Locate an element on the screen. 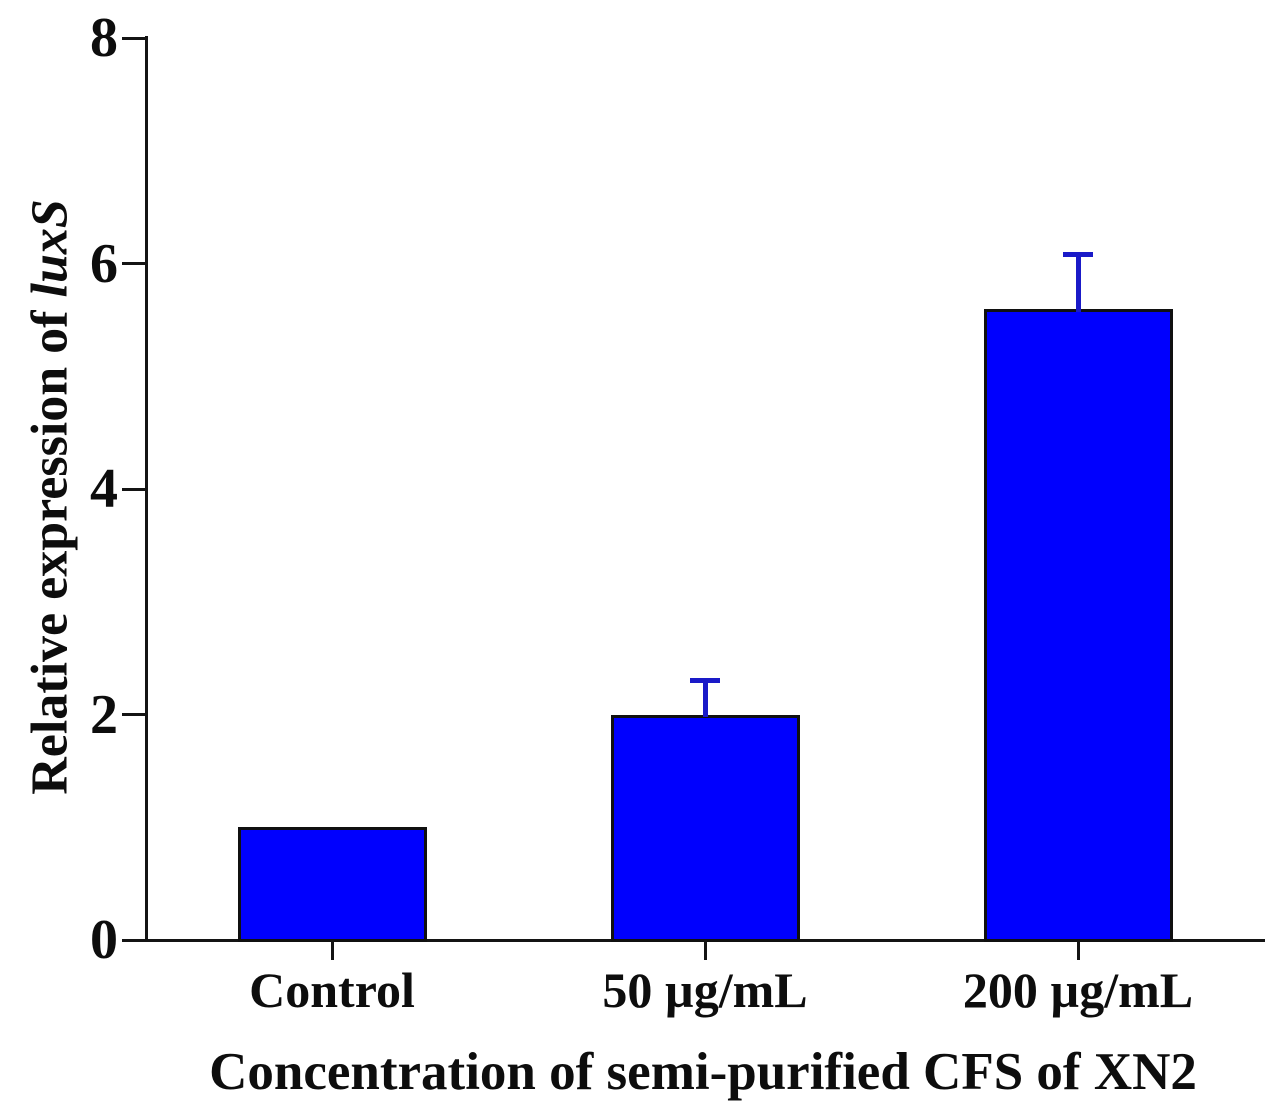 This screenshot has height=1117, width=1285. y-axis-tick-label: 8 is located at coordinates (104, 38).